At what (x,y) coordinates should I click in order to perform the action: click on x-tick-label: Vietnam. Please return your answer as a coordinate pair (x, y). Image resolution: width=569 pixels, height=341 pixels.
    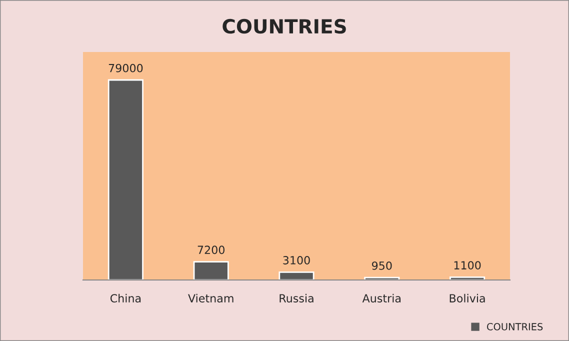
    Looking at the image, I should click on (211, 298).